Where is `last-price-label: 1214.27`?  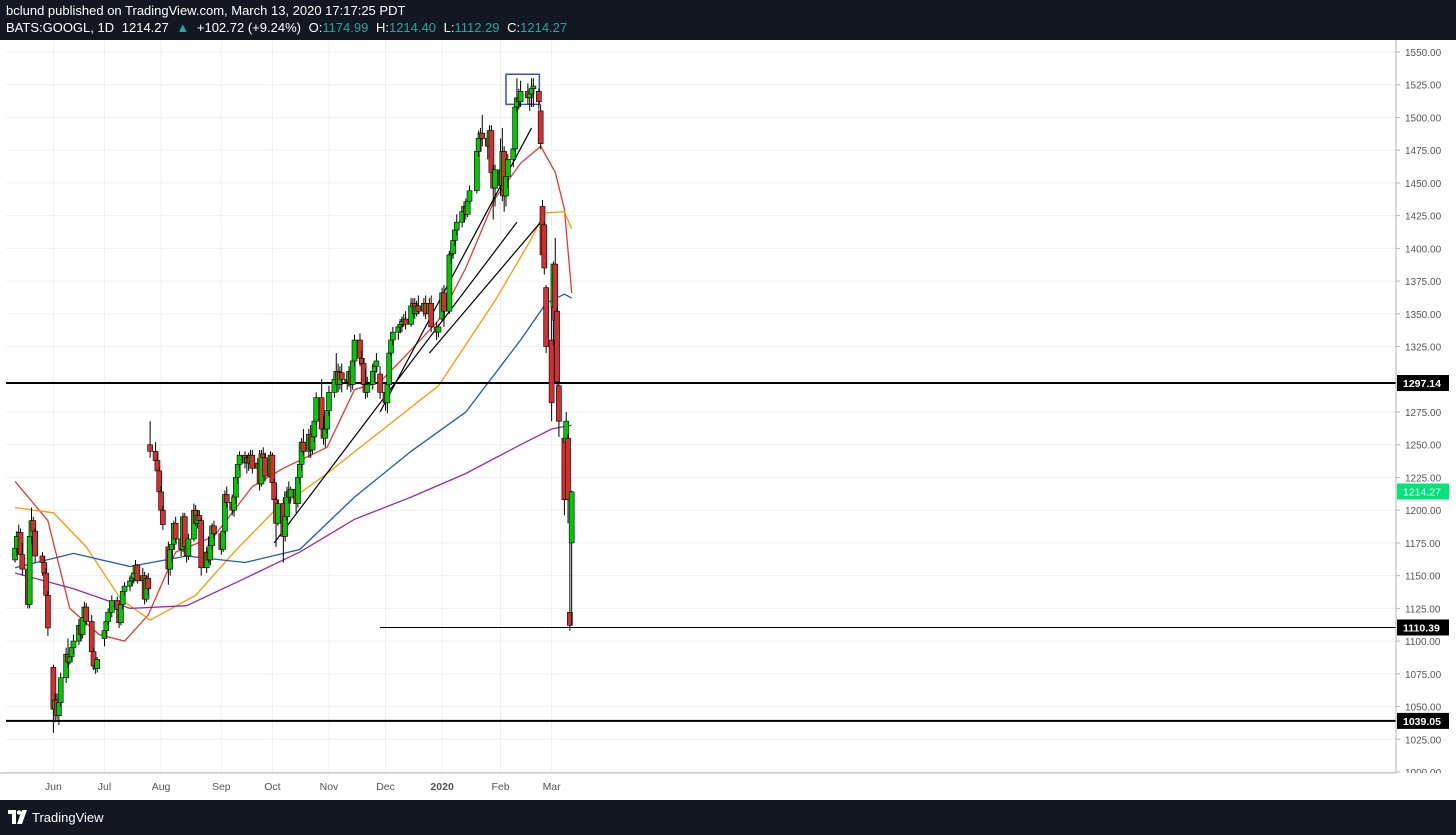 last-price-label: 1214.27 is located at coordinates (1422, 493).